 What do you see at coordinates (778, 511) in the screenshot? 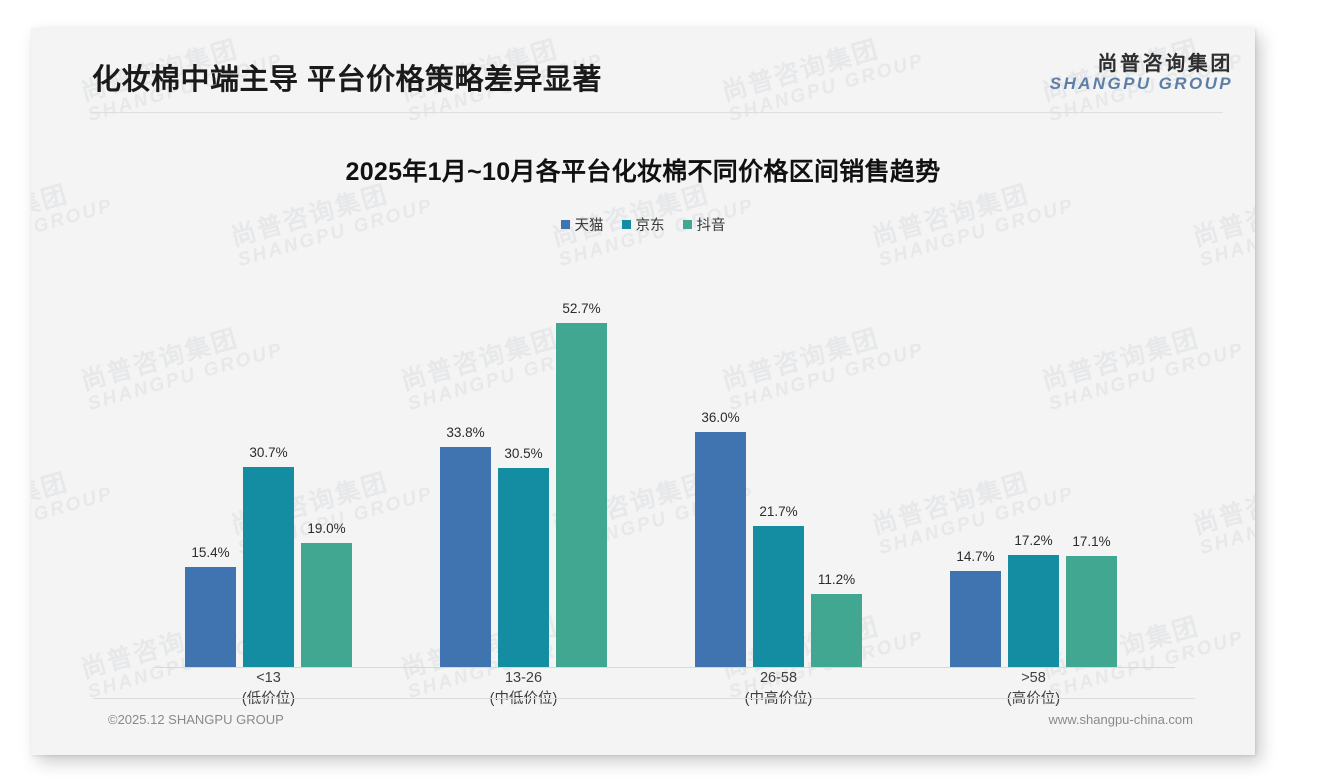
I see `bar-value-label: 21.7%` at bounding box center [778, 511].